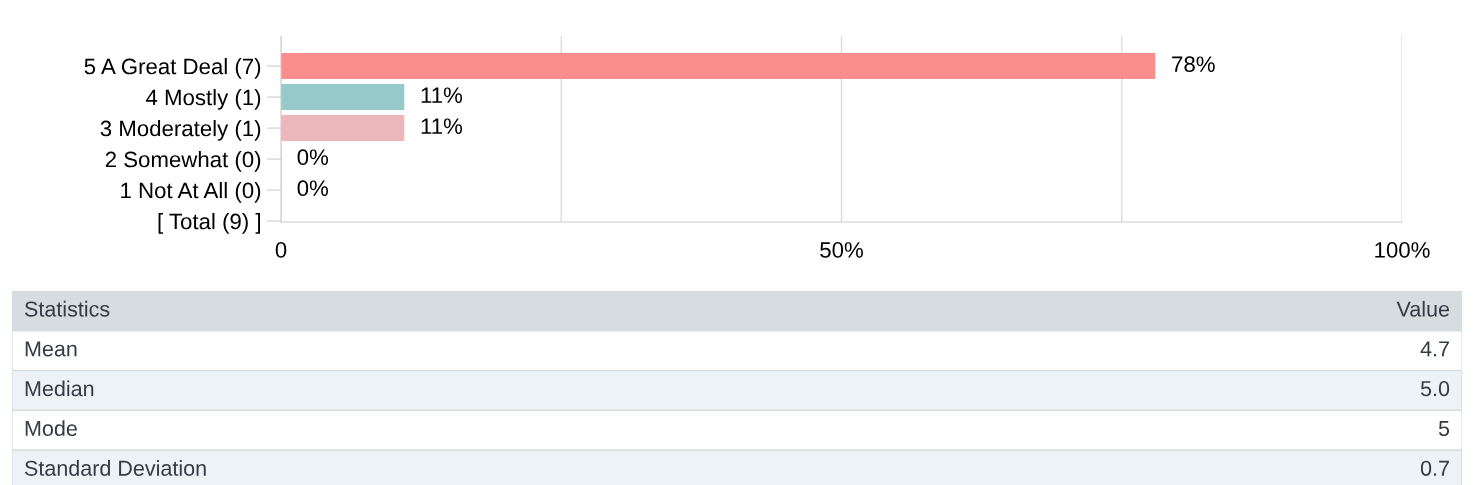 This screenshot has height=485, width=1473. I want to click on text: Median, so click(59, 388).